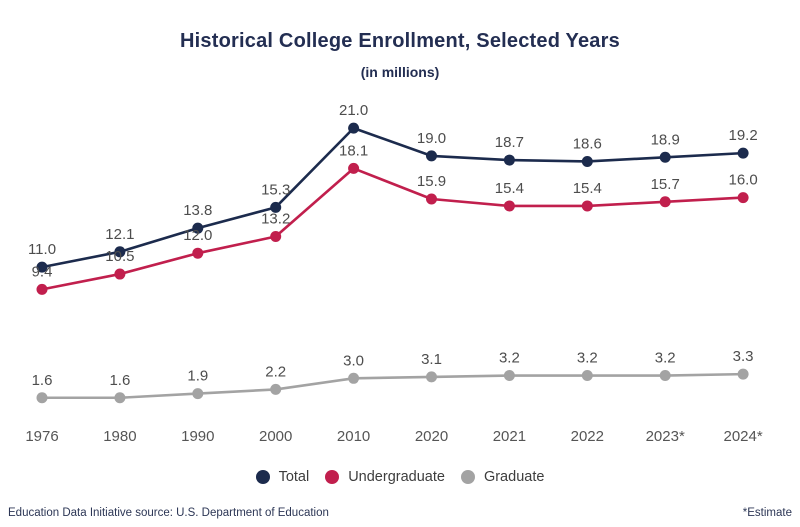 The width and height of the screenshot is (800, 527). What do you see at coordinates (353, 436) in the screenshot?
I see `x-axis-tick-label: 2010` at bounding box center [353, 436].